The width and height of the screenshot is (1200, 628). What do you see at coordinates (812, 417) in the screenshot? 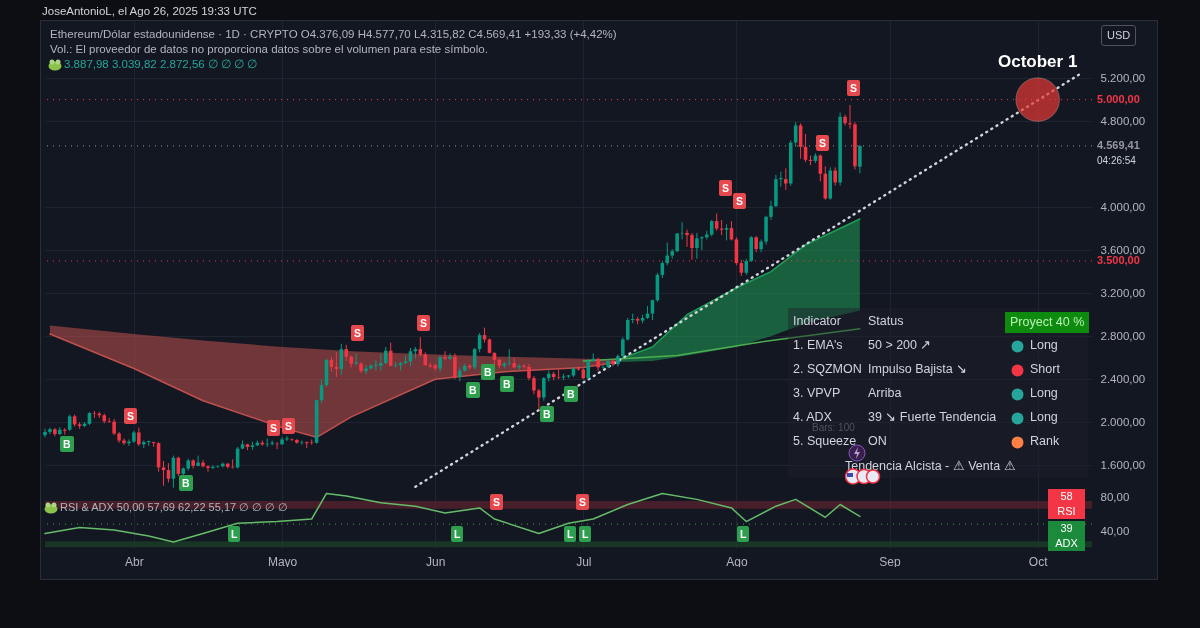
I see `annotation: 4. ADX` at bounding box center [812, 417].